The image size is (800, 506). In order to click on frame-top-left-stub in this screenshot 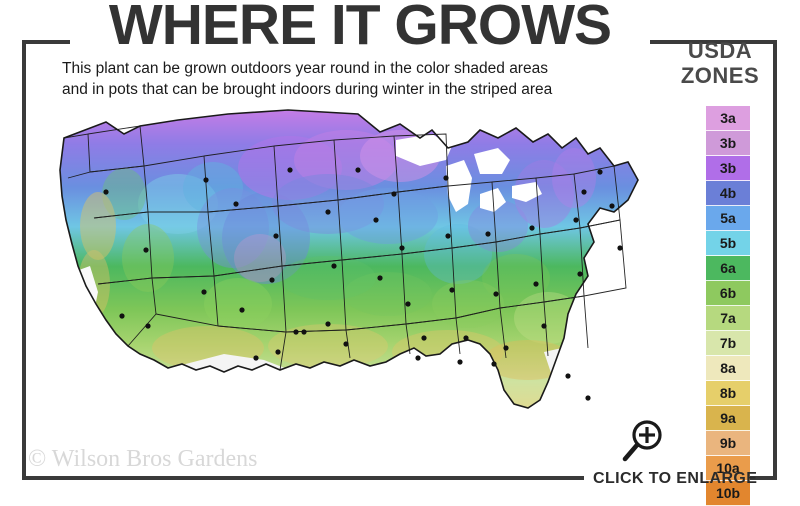, I will do `click(46, 42)`.